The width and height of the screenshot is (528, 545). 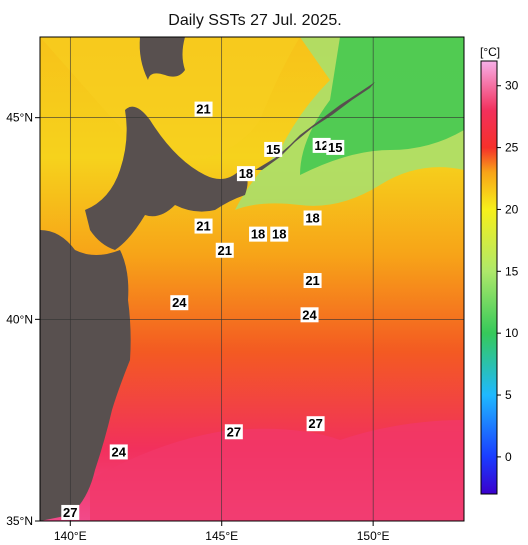 I want to click on lat-tick-label: 35°N, so click(x=19, y=521).